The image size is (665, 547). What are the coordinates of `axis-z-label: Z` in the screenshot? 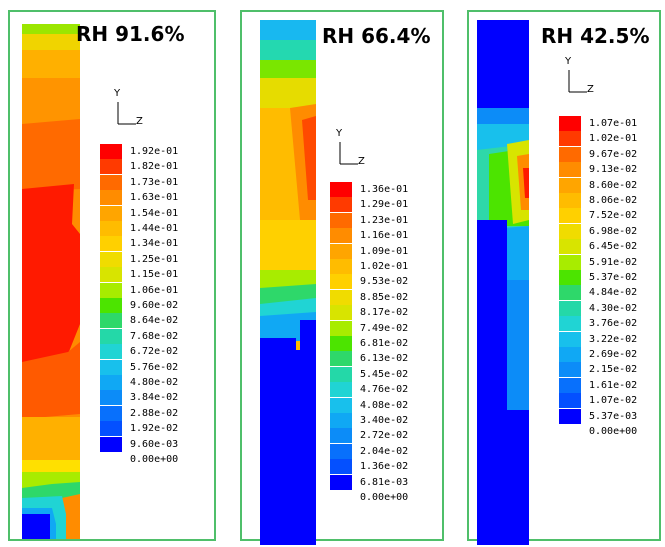 It's located at (590, 89).